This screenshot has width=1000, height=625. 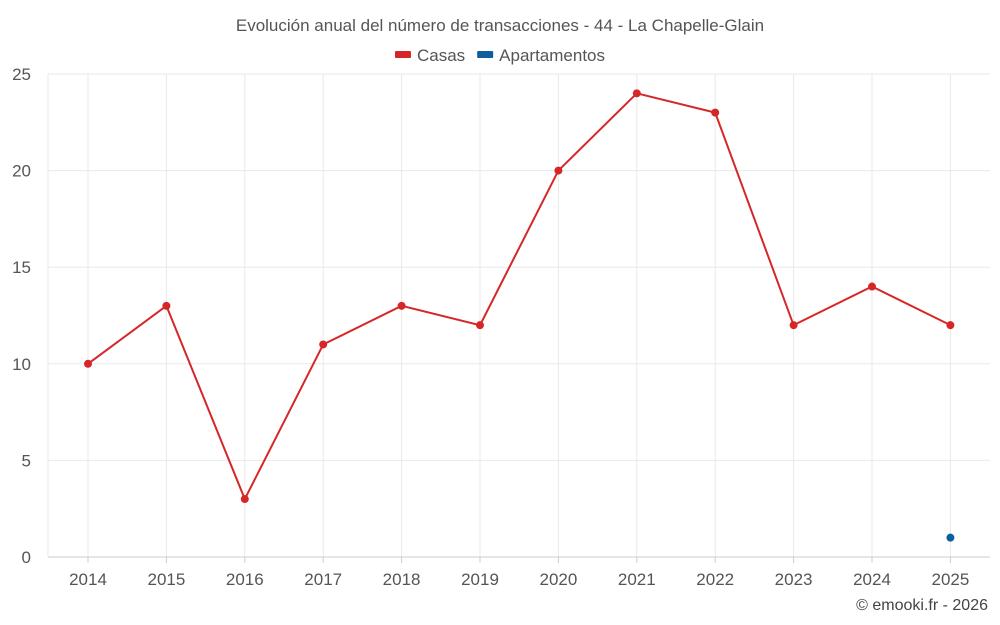 I want to click on x-tick-label: 2024, so click(x=872, y=579).